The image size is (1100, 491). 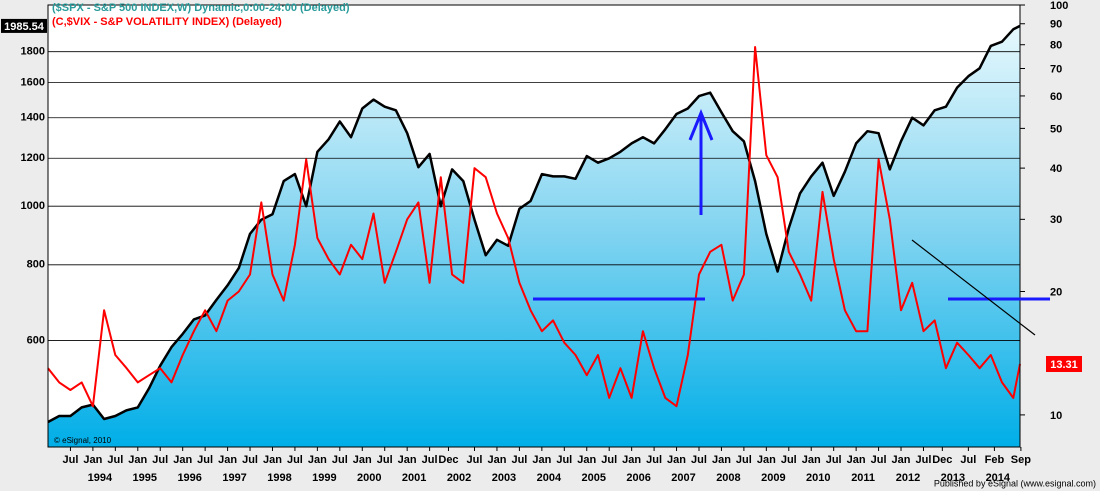 I want to click on year-label: 1999, so click(x=324, y=478).